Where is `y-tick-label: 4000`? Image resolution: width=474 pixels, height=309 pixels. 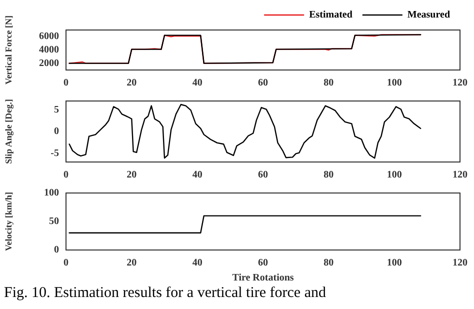 y-tick-label: 4000 is located at coordinates (49, 50).